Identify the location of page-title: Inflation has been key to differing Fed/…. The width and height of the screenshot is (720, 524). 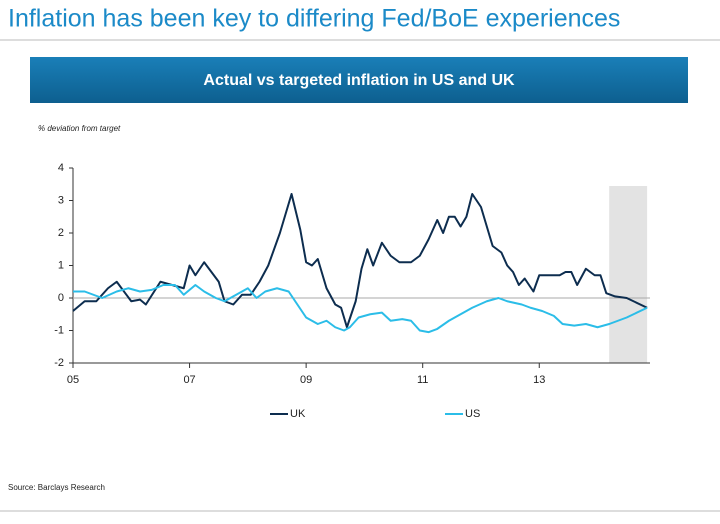
(314, 19).